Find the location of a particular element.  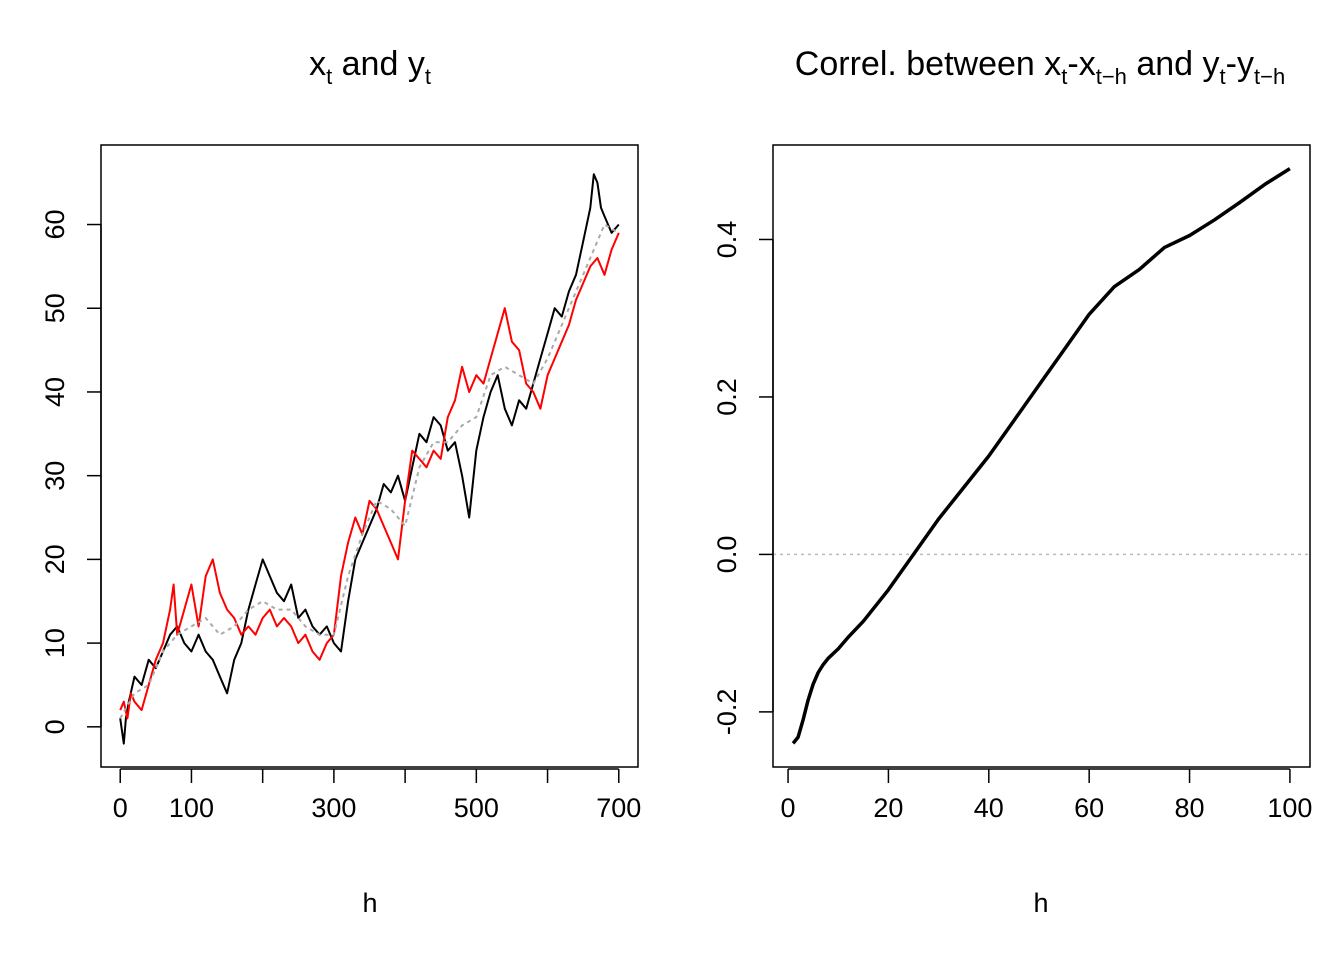

y-tick-label: 0 is located at coordinates (55, 726).